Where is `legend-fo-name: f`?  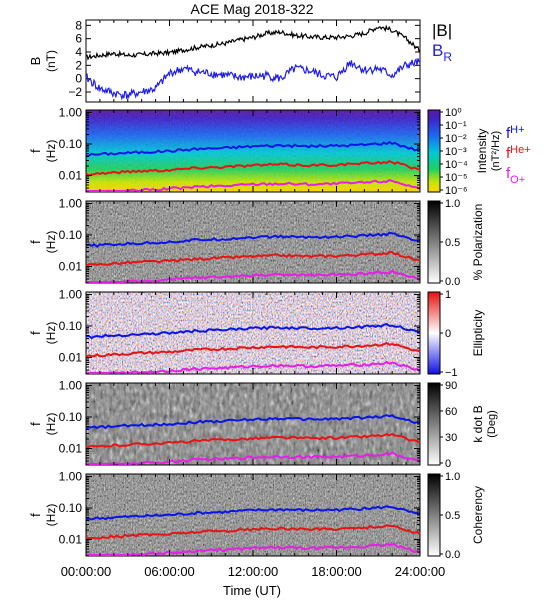 legend-fo-name: f is located at coordinates (508, 173).